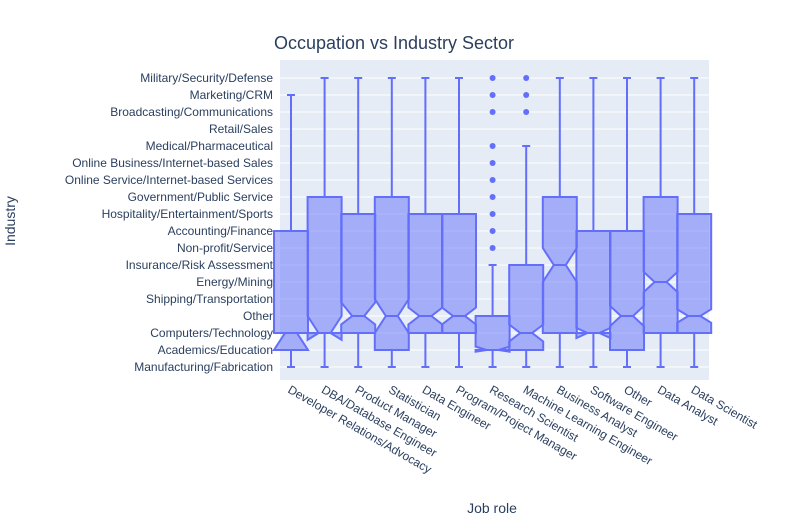 This screenshot has height=525, width=789. What do you see at coordinates (206, 78) in the screenshot?
I see `y-tick-label: Military/Security/Defense` at bounding box center [206, 78].